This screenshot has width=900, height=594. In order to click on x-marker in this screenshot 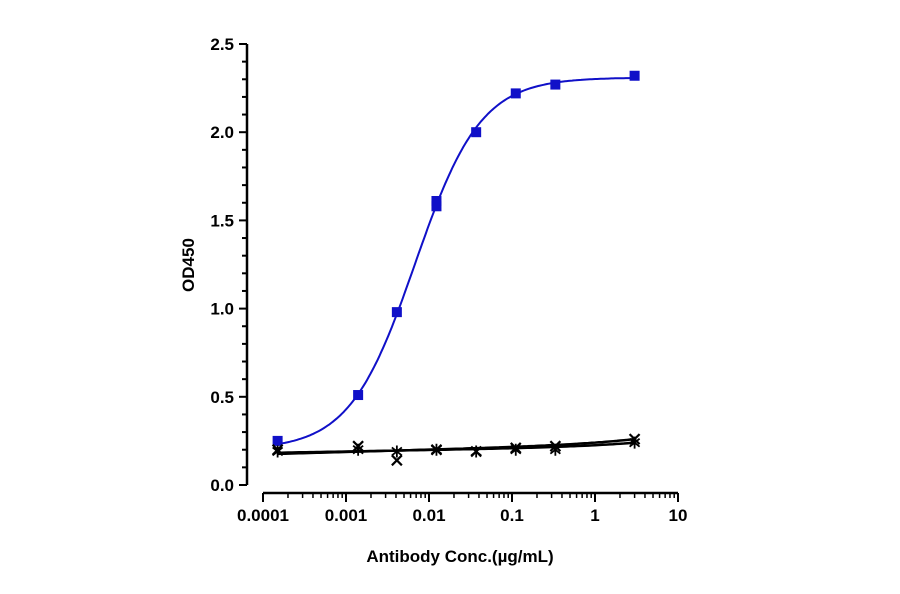, I will do `click(397, 460)`.